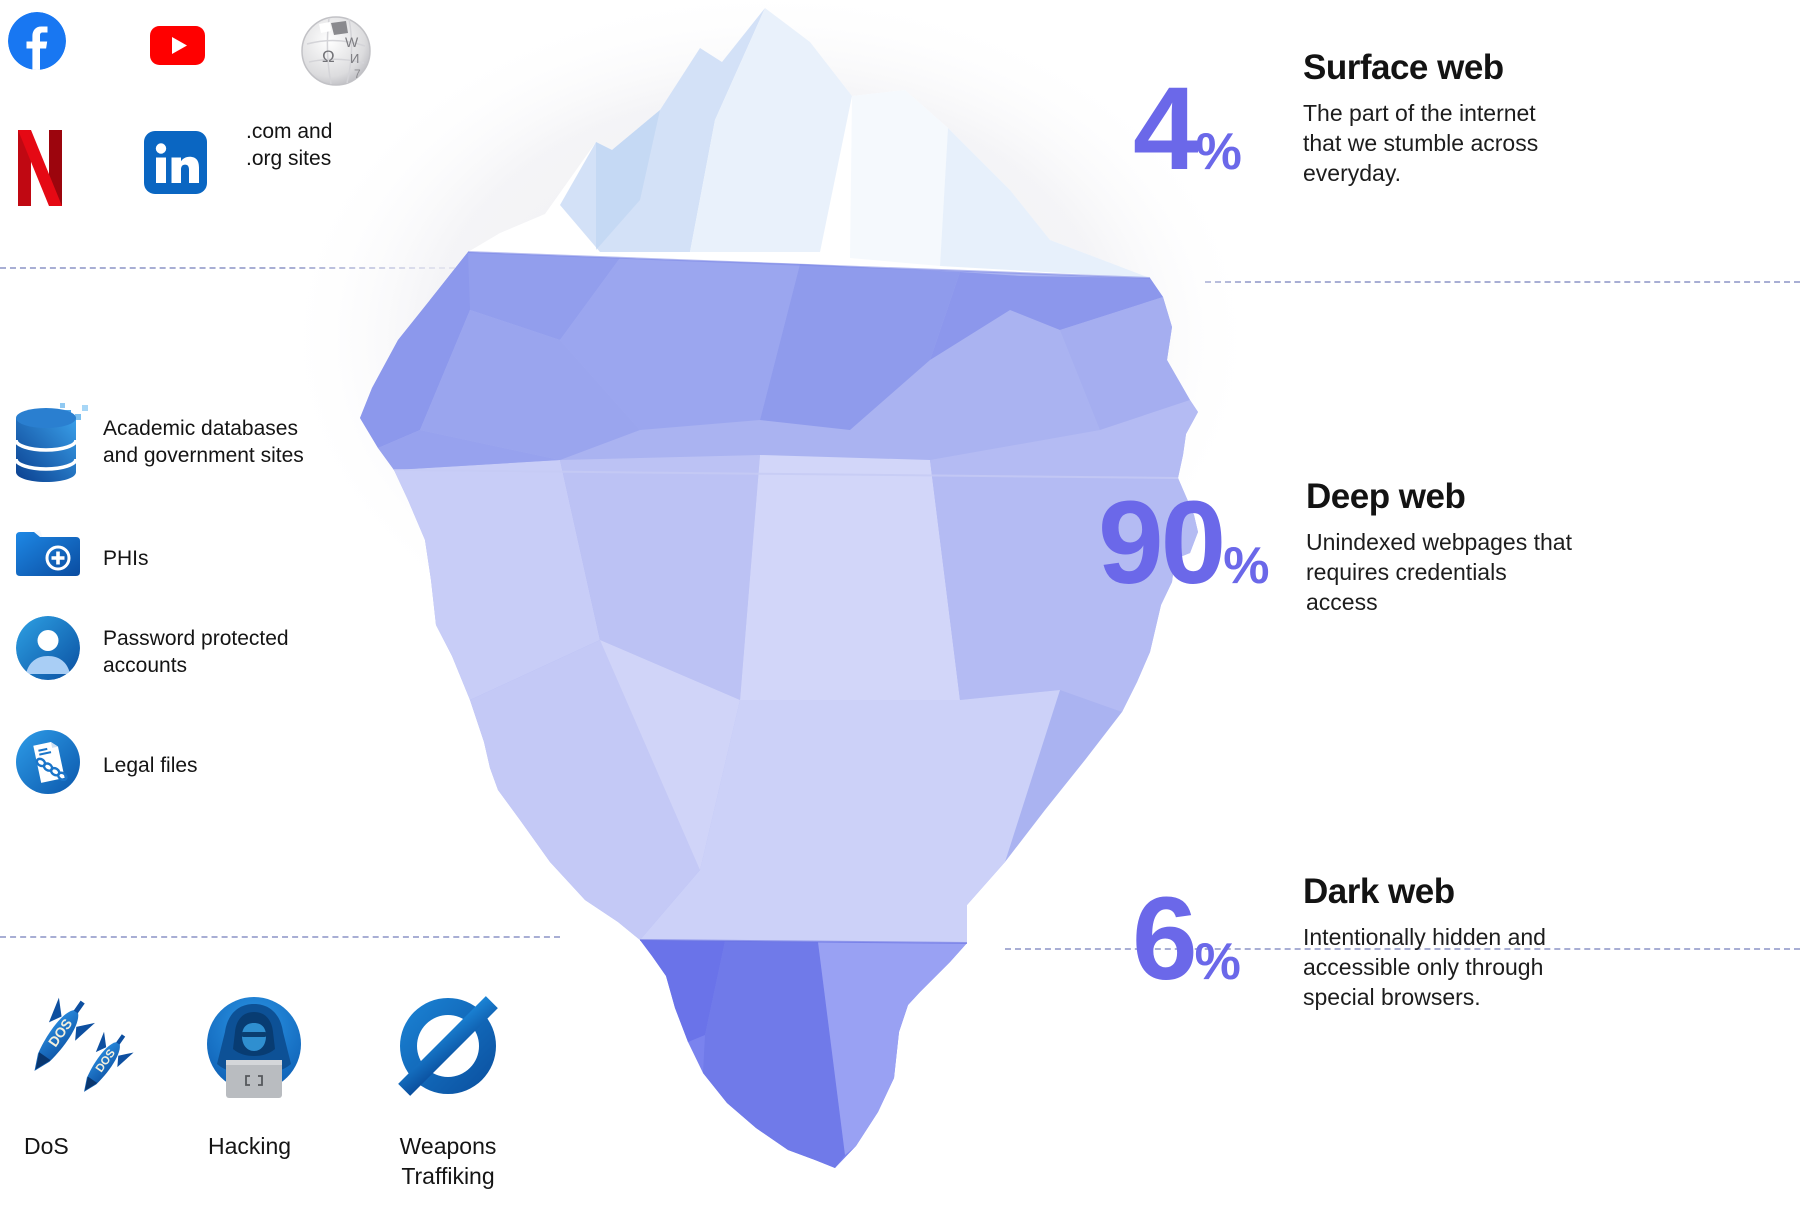  I want to click on dark-web-stat: 6 %, so click(1186, 939).